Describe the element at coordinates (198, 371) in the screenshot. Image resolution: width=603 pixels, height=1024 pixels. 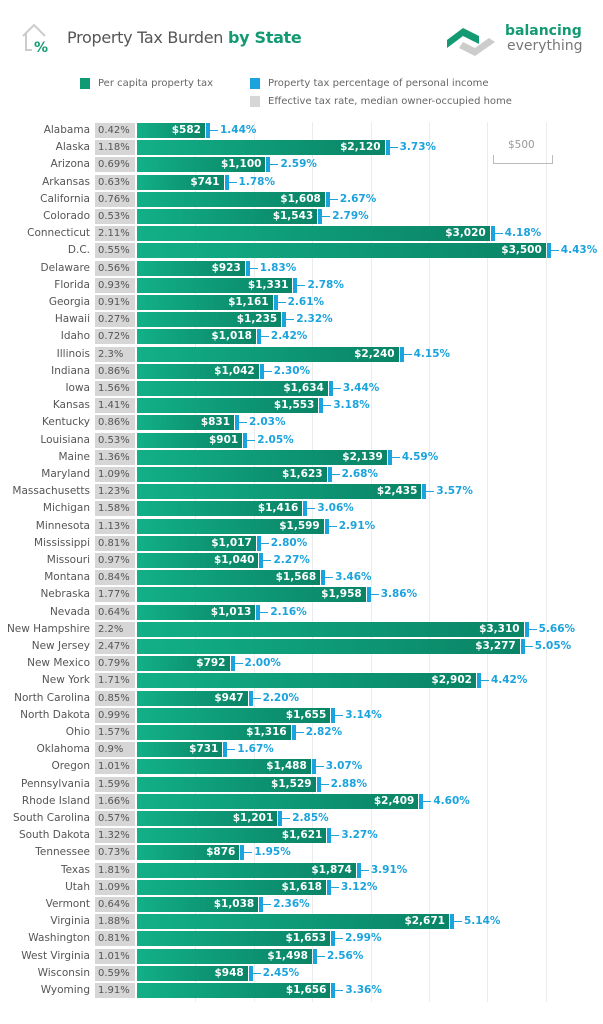
I see `per-capita-bar: $1,042` at that location.